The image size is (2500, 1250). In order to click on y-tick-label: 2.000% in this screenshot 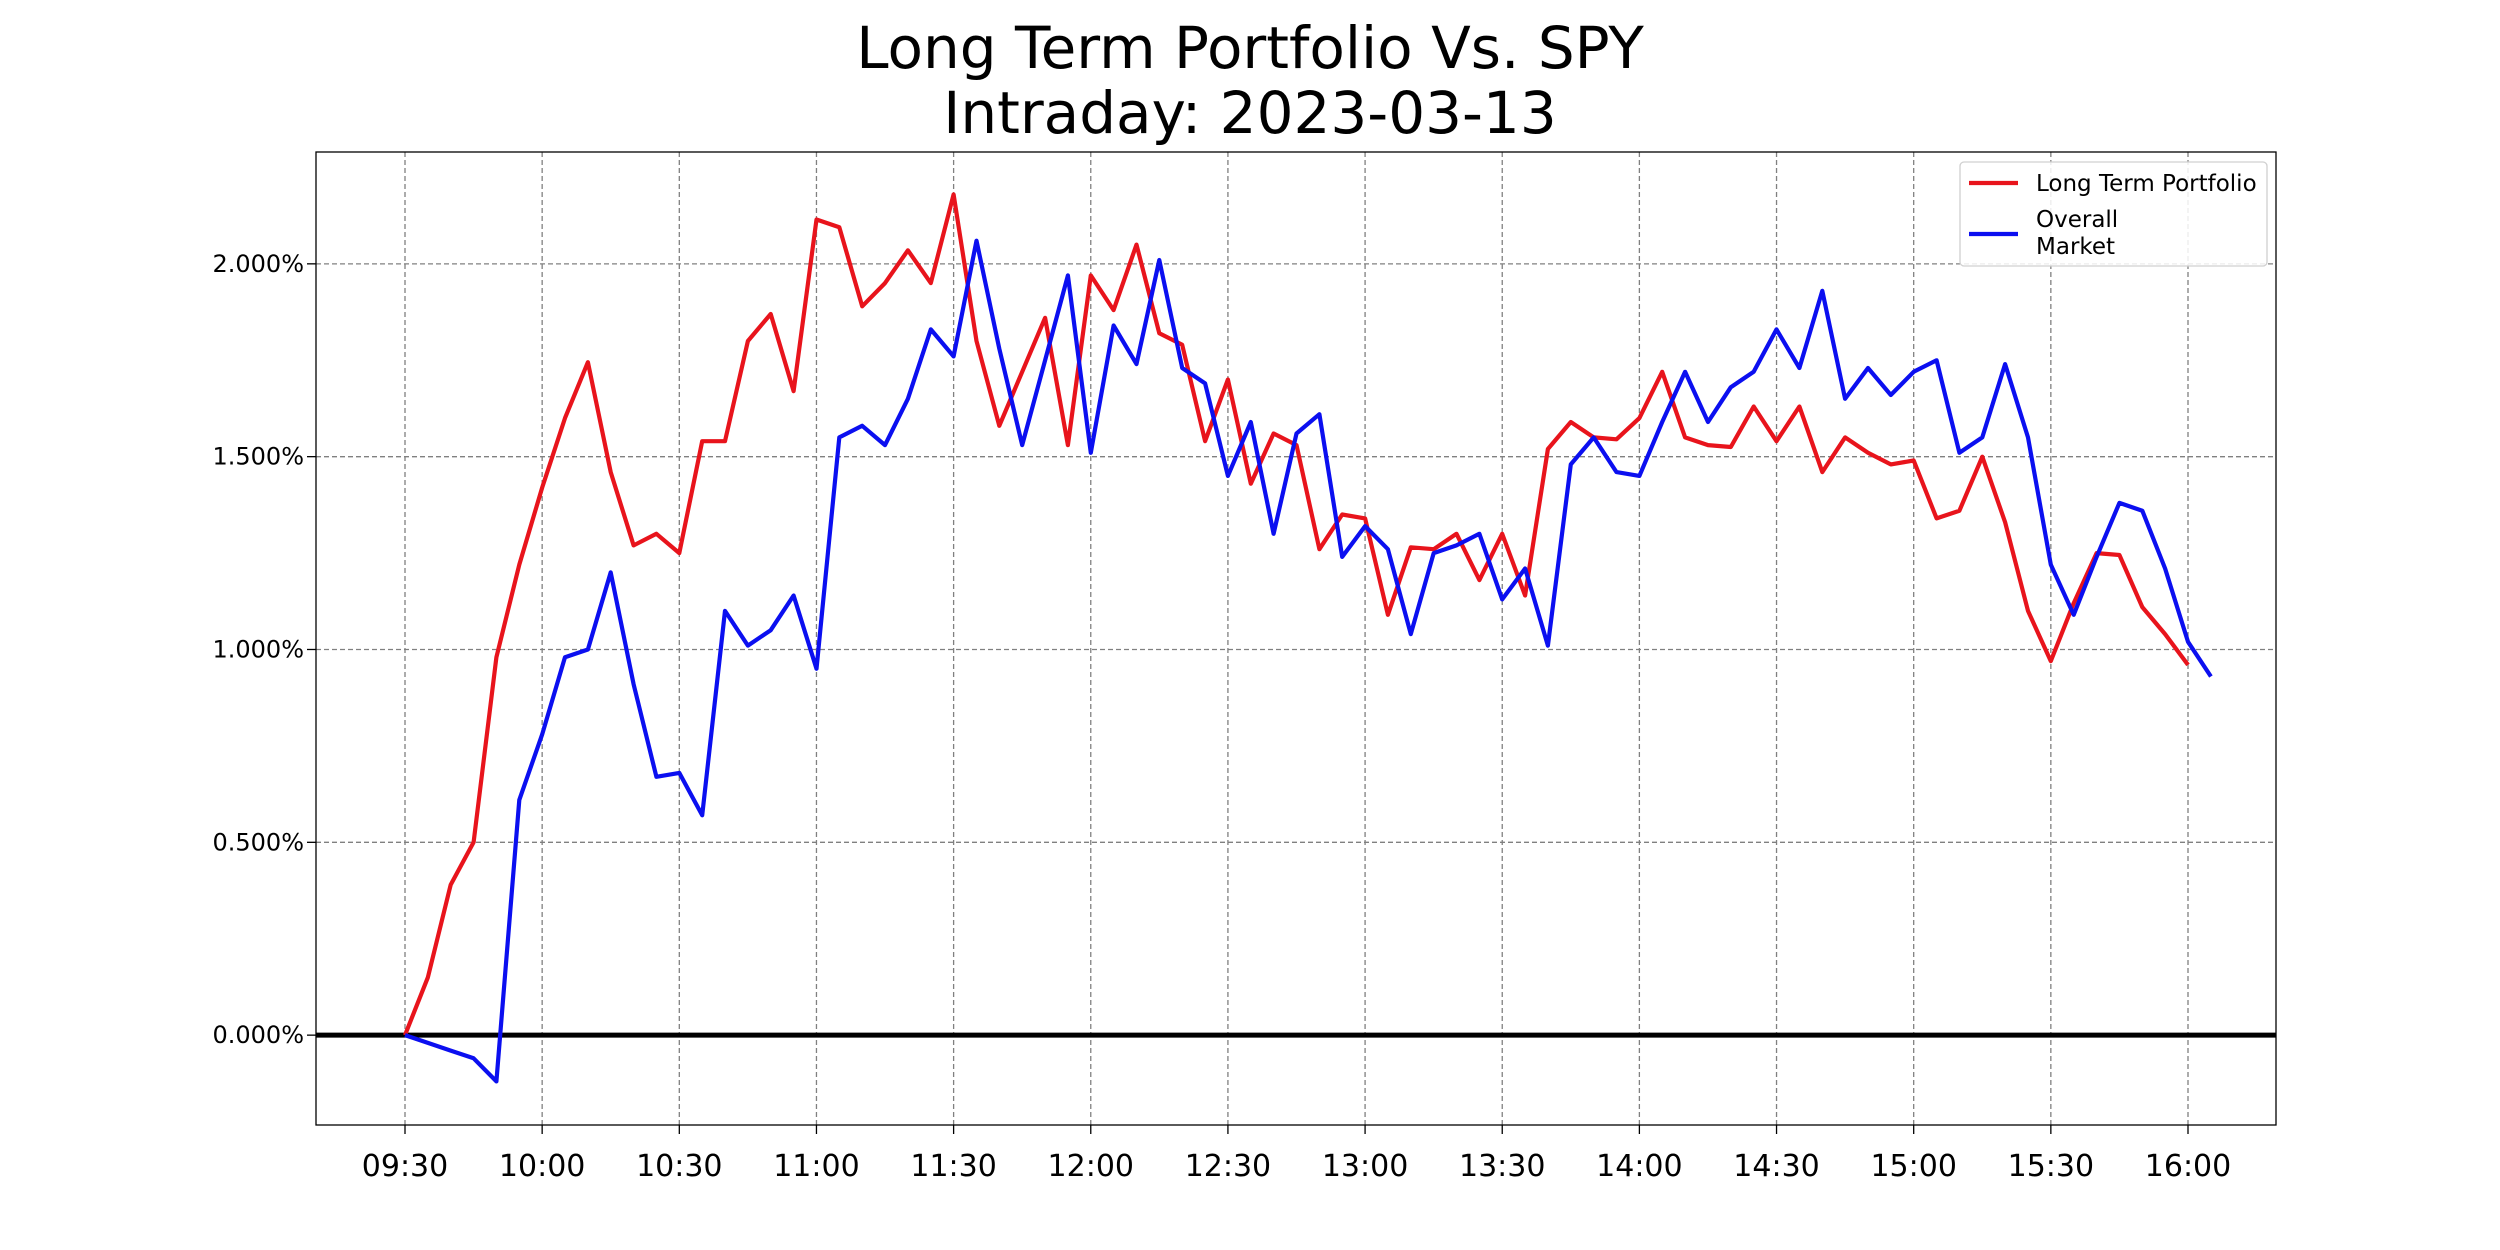, I will do `click(258, 264)`.